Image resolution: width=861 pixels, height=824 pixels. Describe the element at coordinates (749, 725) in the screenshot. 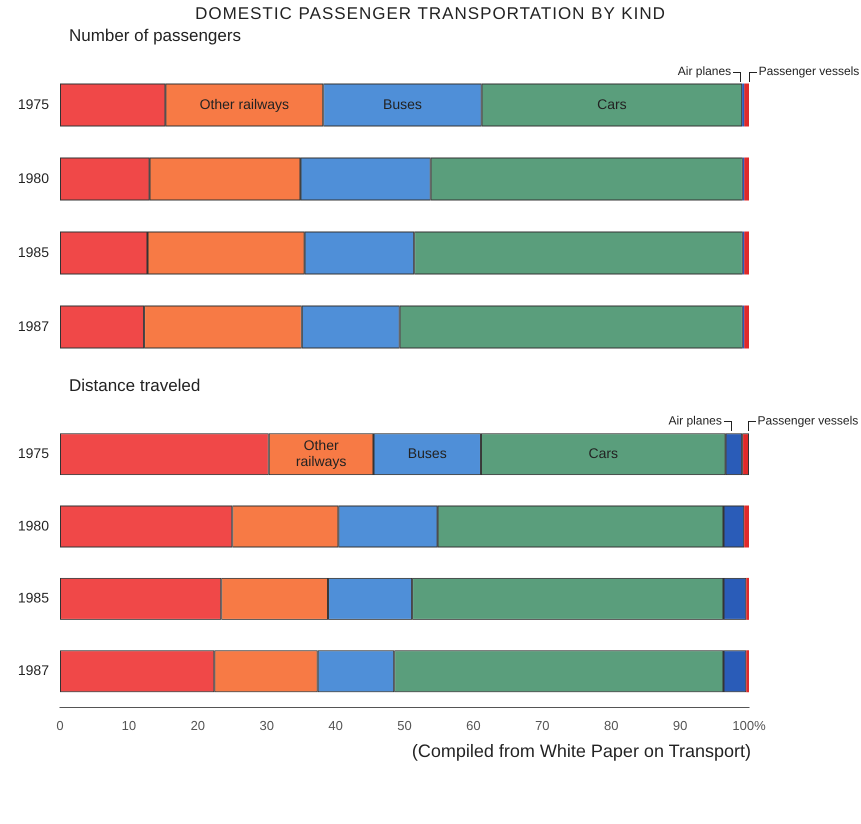

I see `x-tick-label: 100%` at that location.